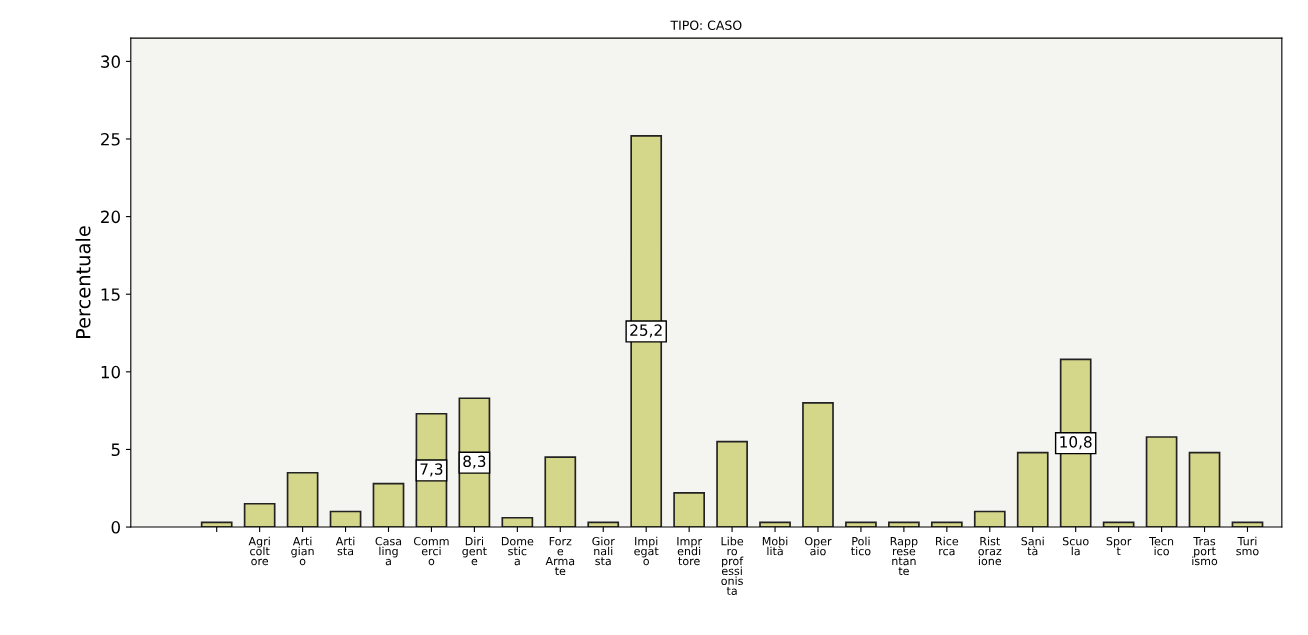 Image resolution: width=1308 pixels, height=635 pixels. What do you see at coordinates (110, 139) in the screenshot?
I see `y-tick-label: 25` at bounding box center [110, 139].